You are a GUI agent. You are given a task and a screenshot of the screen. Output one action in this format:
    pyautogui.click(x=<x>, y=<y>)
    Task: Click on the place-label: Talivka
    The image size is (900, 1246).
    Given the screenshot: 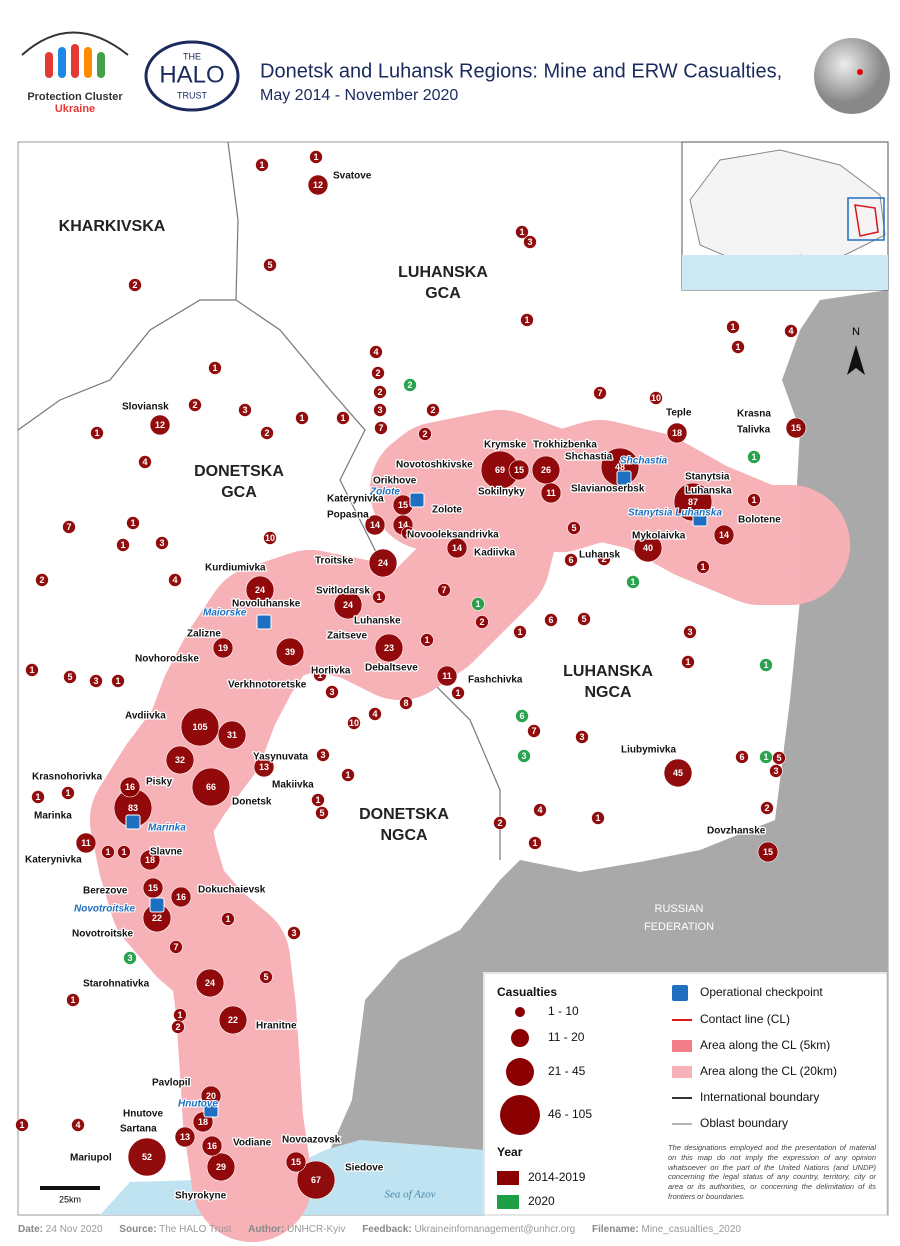 What is the action you would take?
    pyautogui.click(x=754, y=430)
    